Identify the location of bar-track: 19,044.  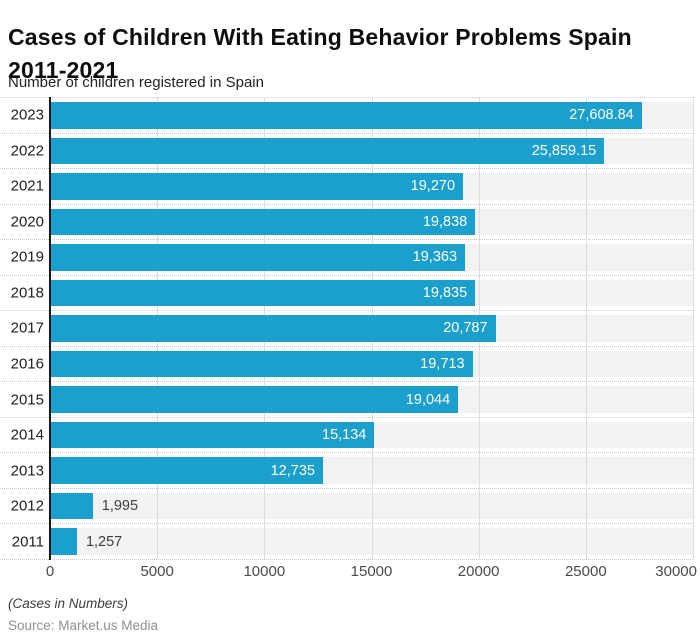
(371, 399).